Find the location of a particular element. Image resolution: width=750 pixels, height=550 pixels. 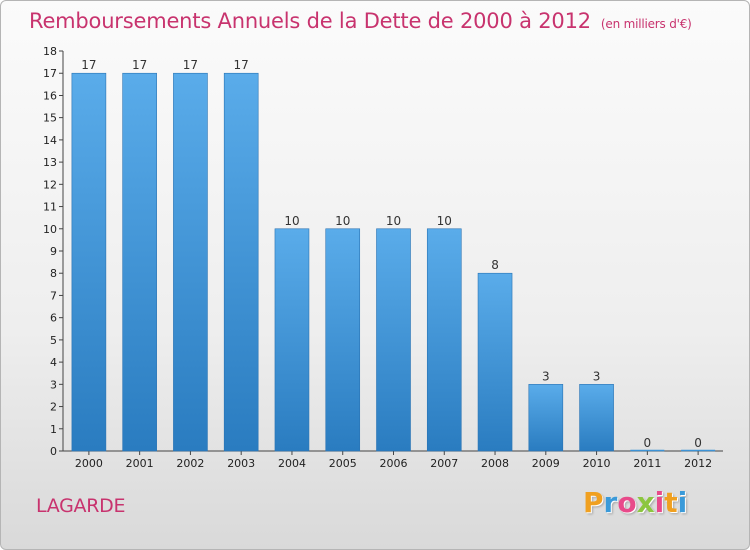

logo-letter: r is located at coordinates (610, 502).